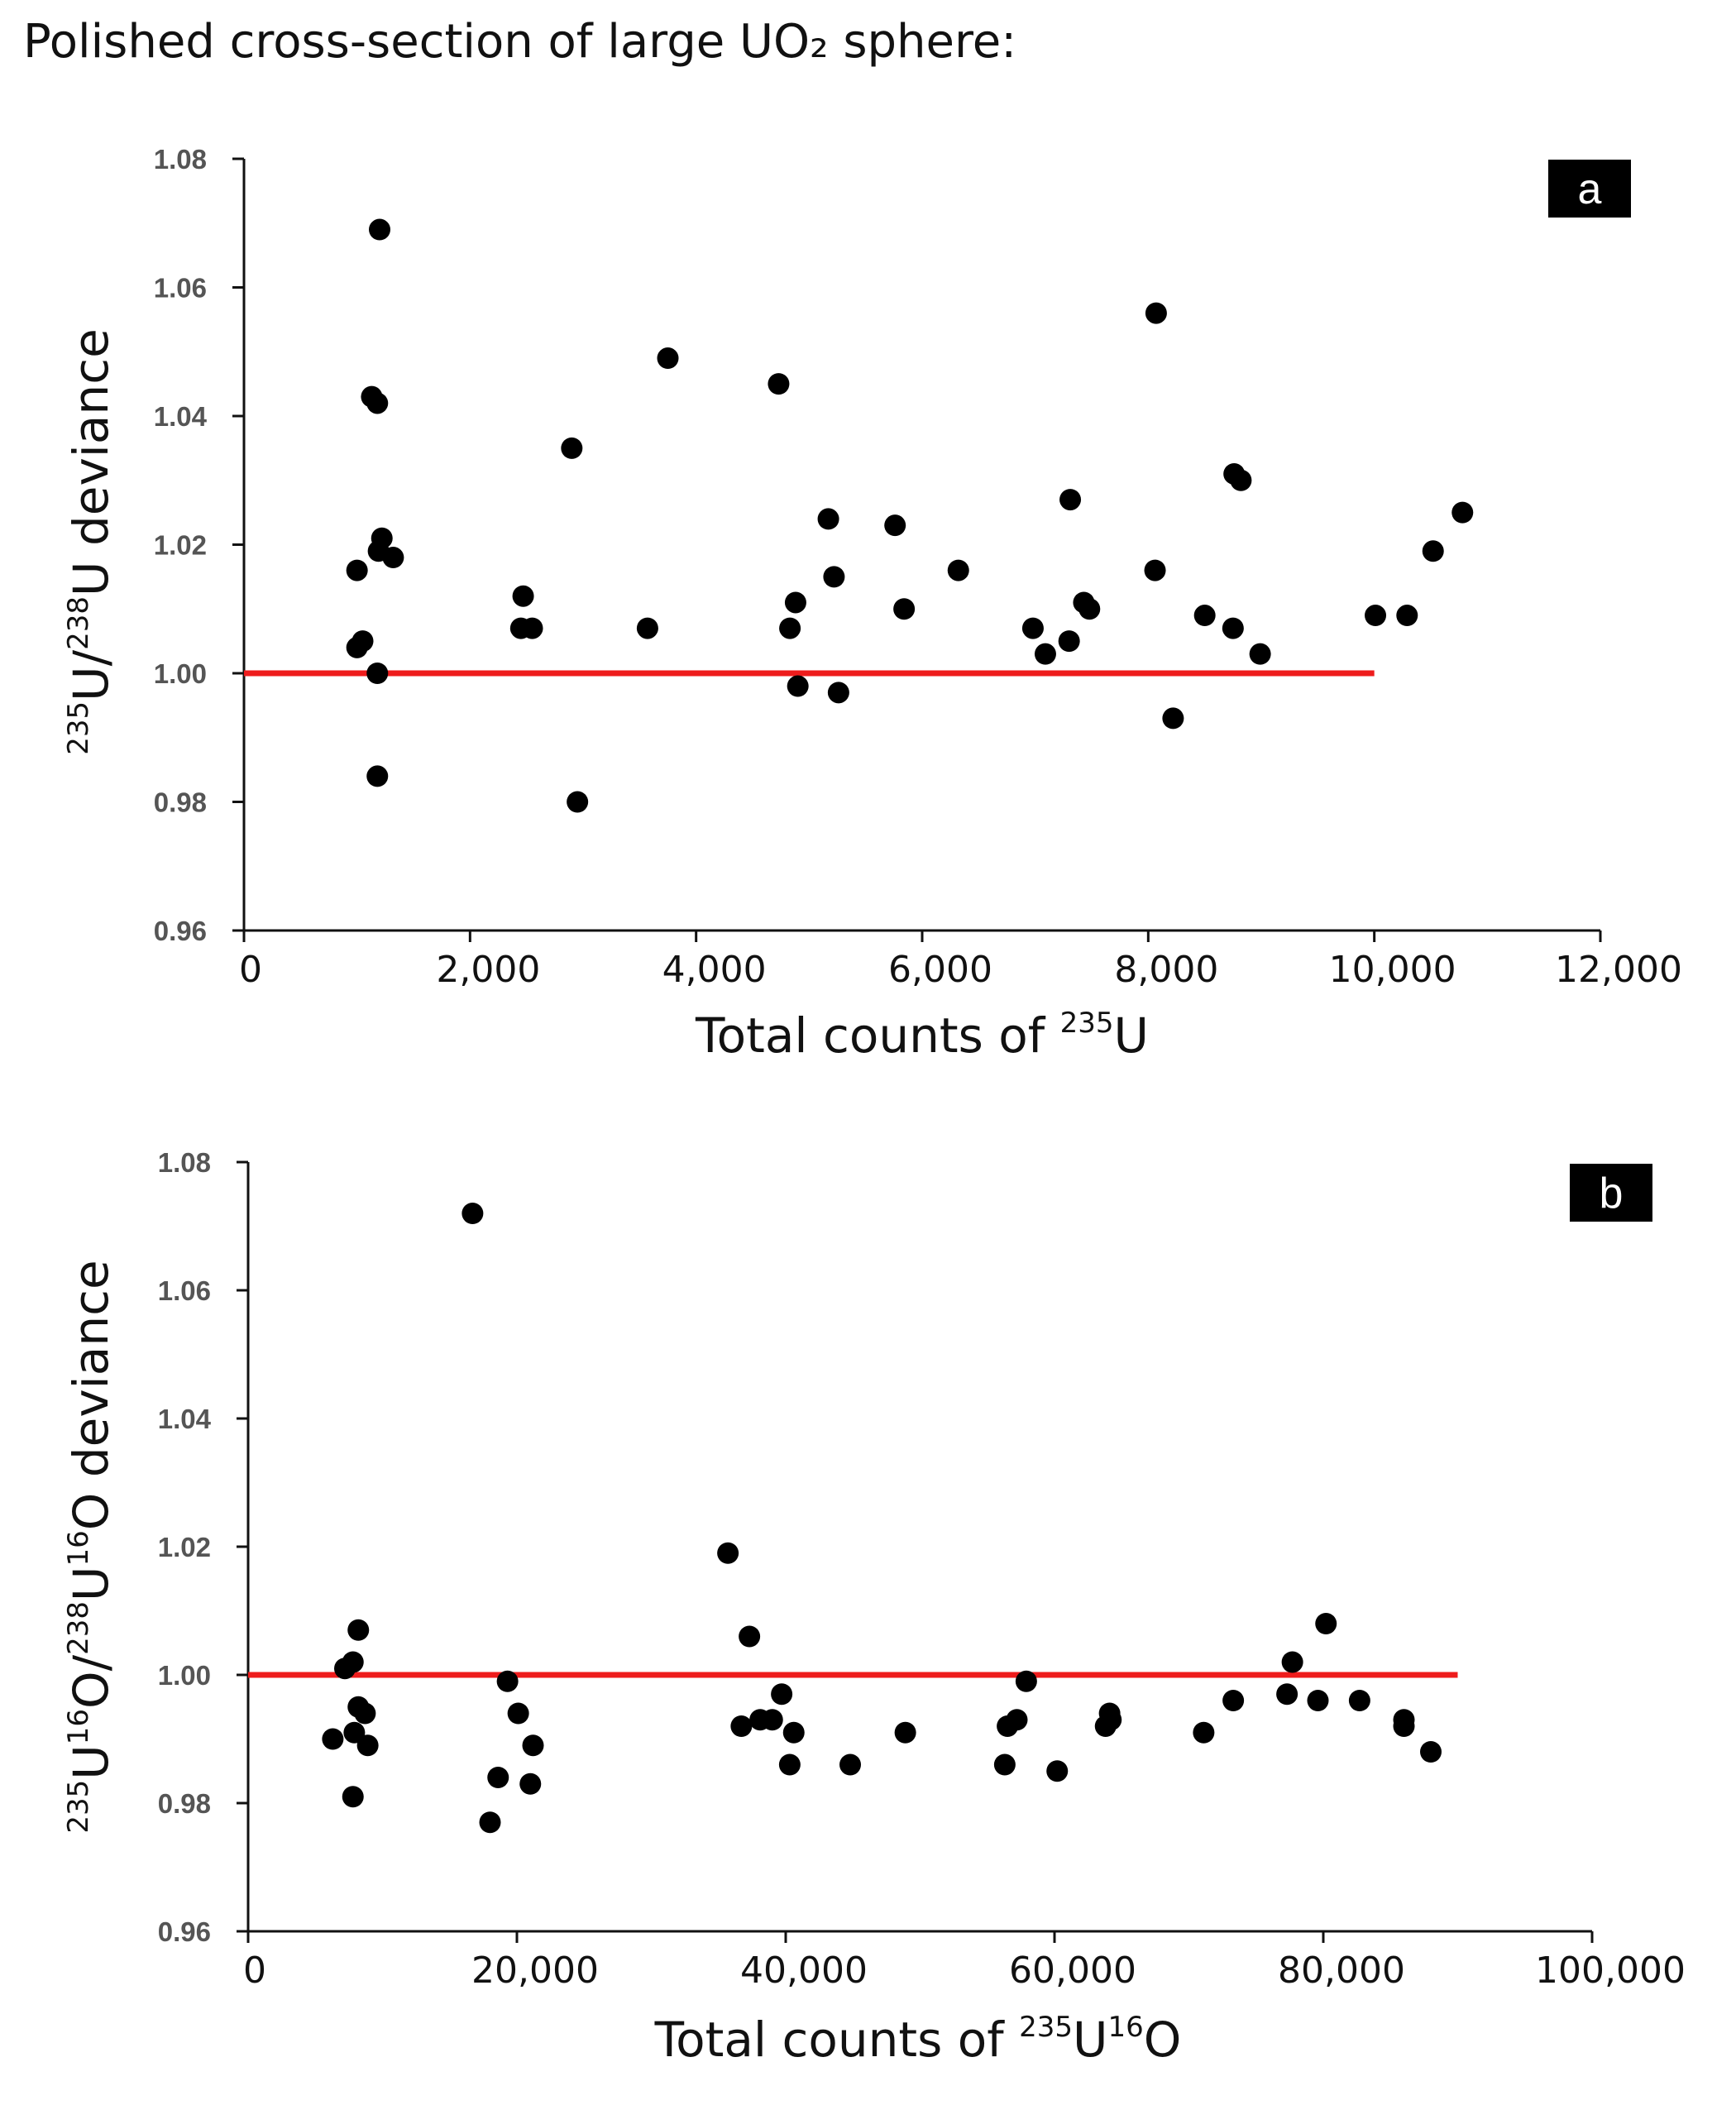 This screenshot has width=1736, height=2105. Describe the element at coordinates (90, 541) in the screenshot. I see `y-axis-label-a: 235U/238U deviance` at that location.